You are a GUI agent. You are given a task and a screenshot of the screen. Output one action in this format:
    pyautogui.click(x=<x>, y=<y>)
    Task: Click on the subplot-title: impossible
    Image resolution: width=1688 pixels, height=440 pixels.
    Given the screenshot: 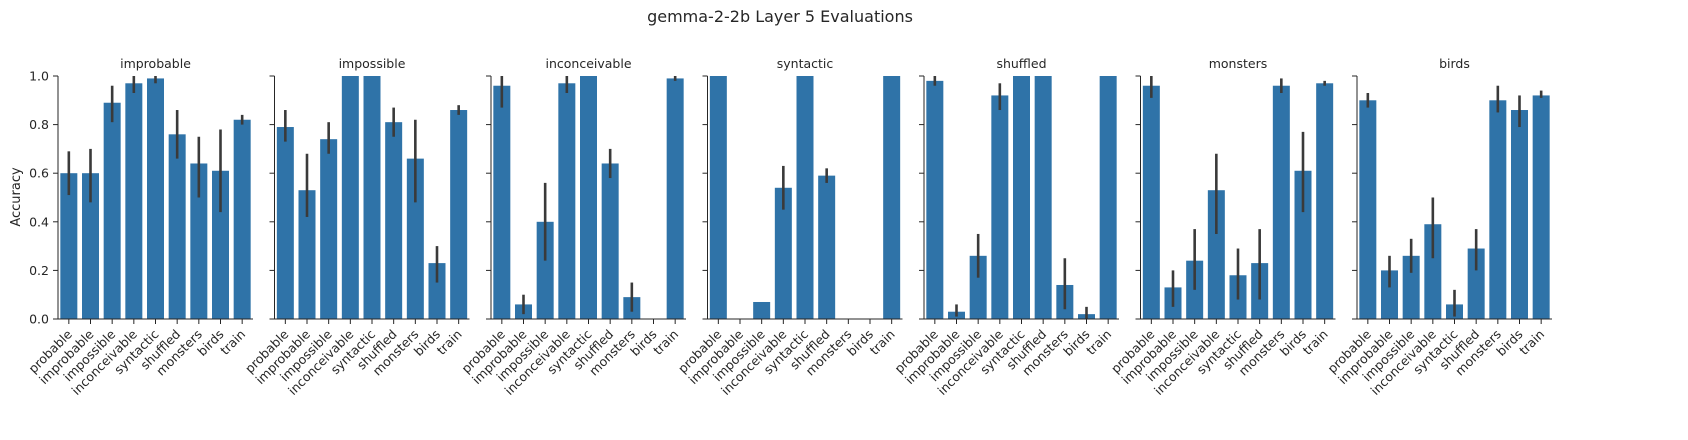 What is the action you would take?
    pyautogui.click(x=372, y=63)
    